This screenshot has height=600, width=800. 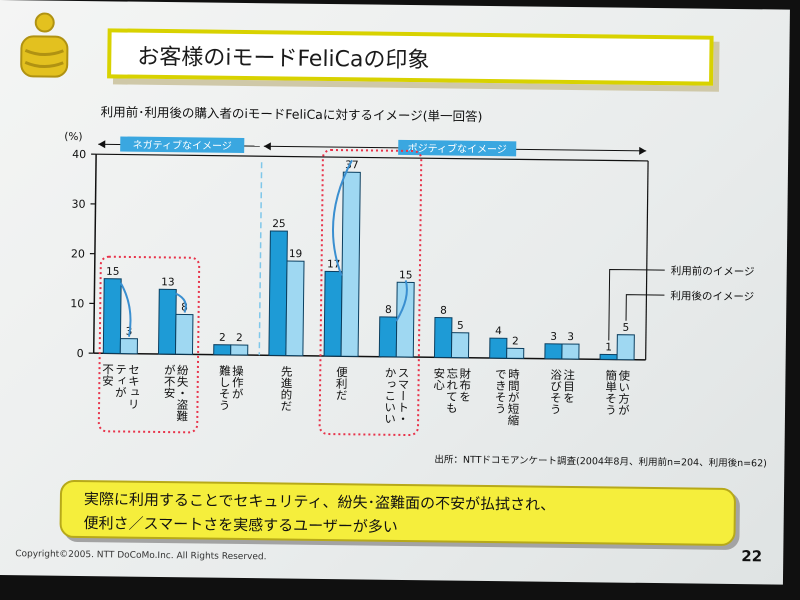 I want to click on category-label: 紛失・盗難, so click(x=182, y=392).